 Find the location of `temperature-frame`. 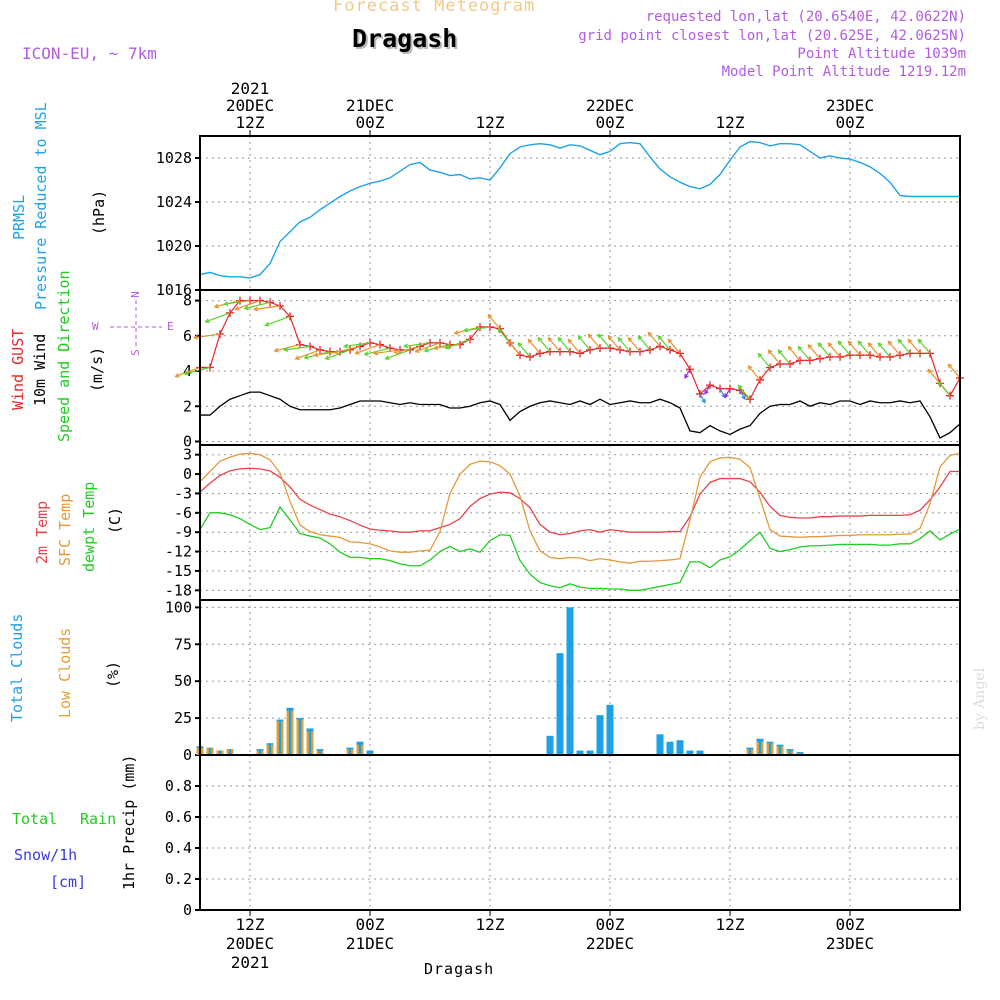

temperature-frame is located at coordinates (580, 522).